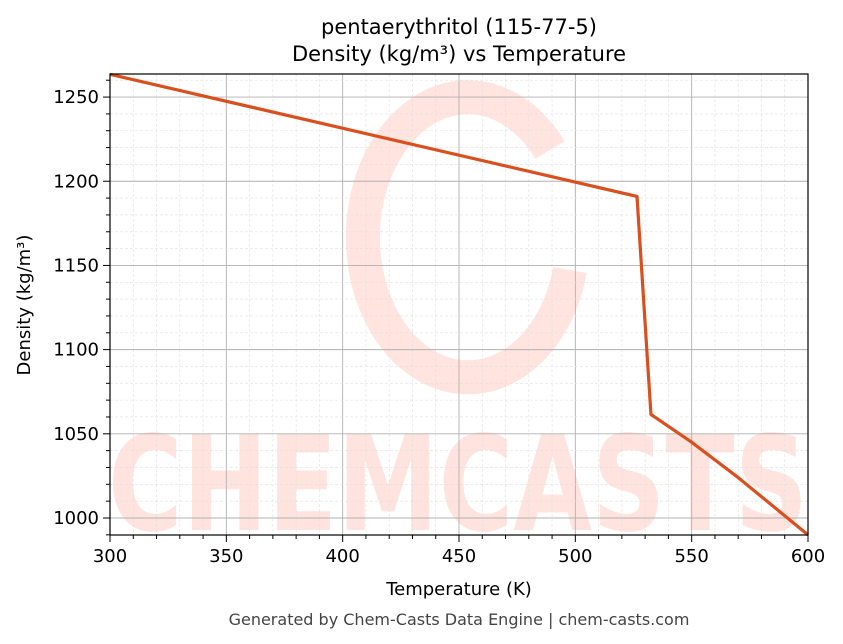  I want to click on x-tick-label: 350, so click(226, 556).